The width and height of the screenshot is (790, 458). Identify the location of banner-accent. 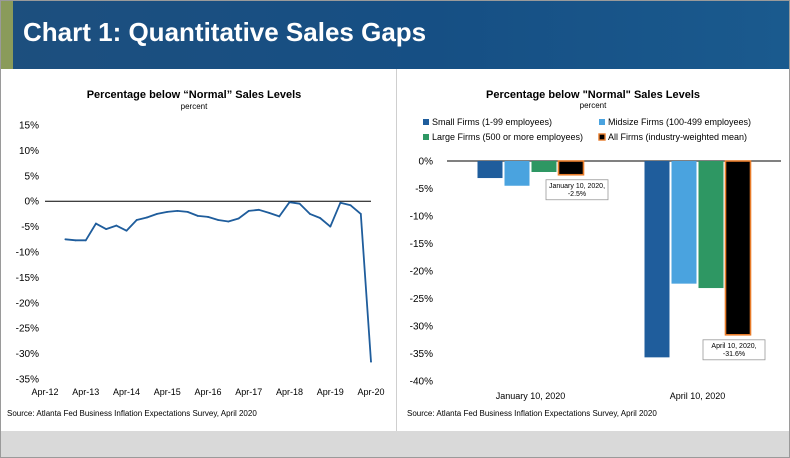
(7, 35).